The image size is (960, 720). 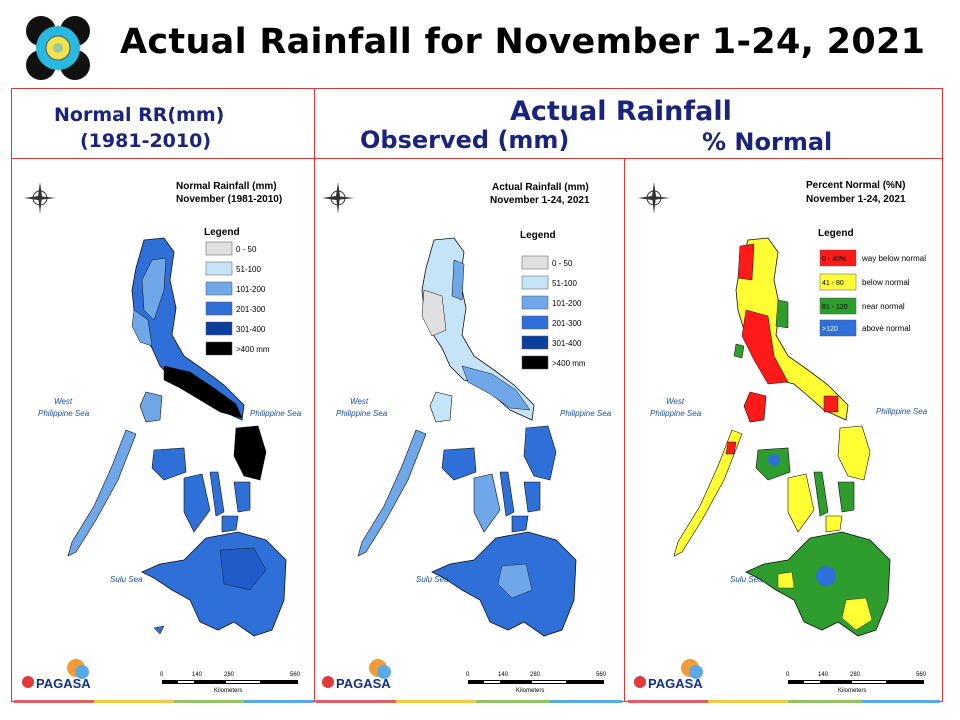 I want to click on map-subtitle: November 1-24, 2021, so click(x=540, y=200).